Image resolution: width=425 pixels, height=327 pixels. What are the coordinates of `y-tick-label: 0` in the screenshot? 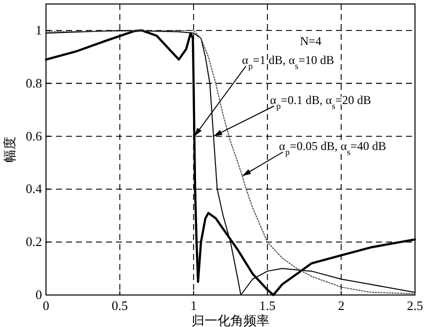 It's located at (39, 294).